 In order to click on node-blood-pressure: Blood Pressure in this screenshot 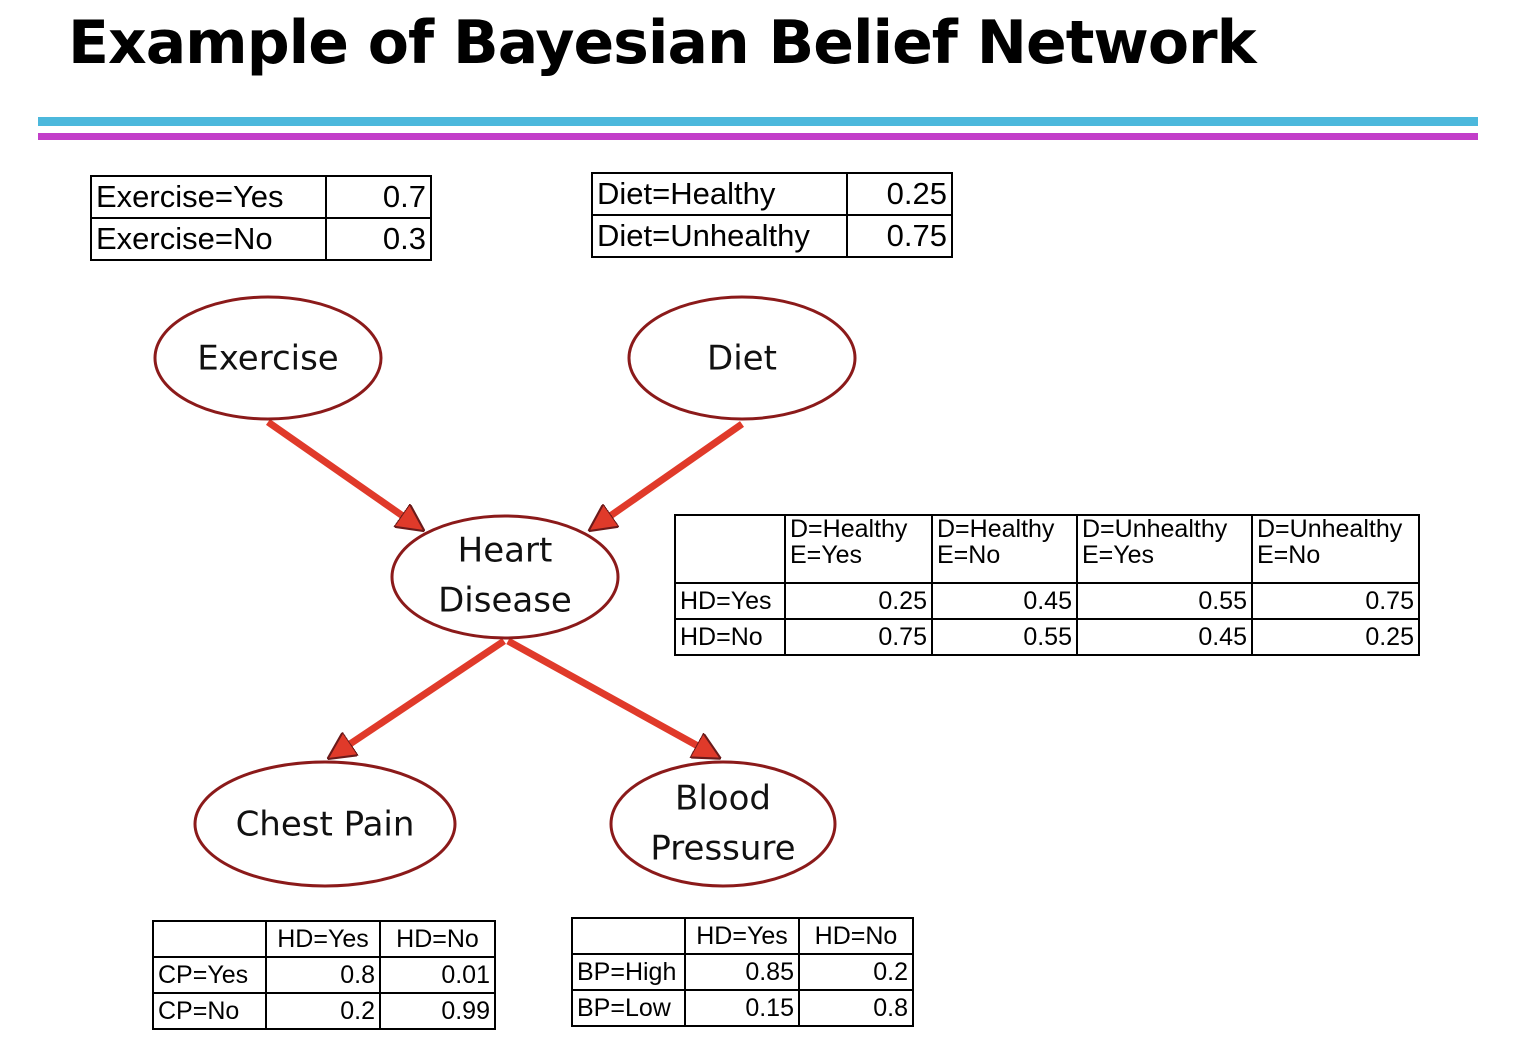, I will do `click(723, 824)`.